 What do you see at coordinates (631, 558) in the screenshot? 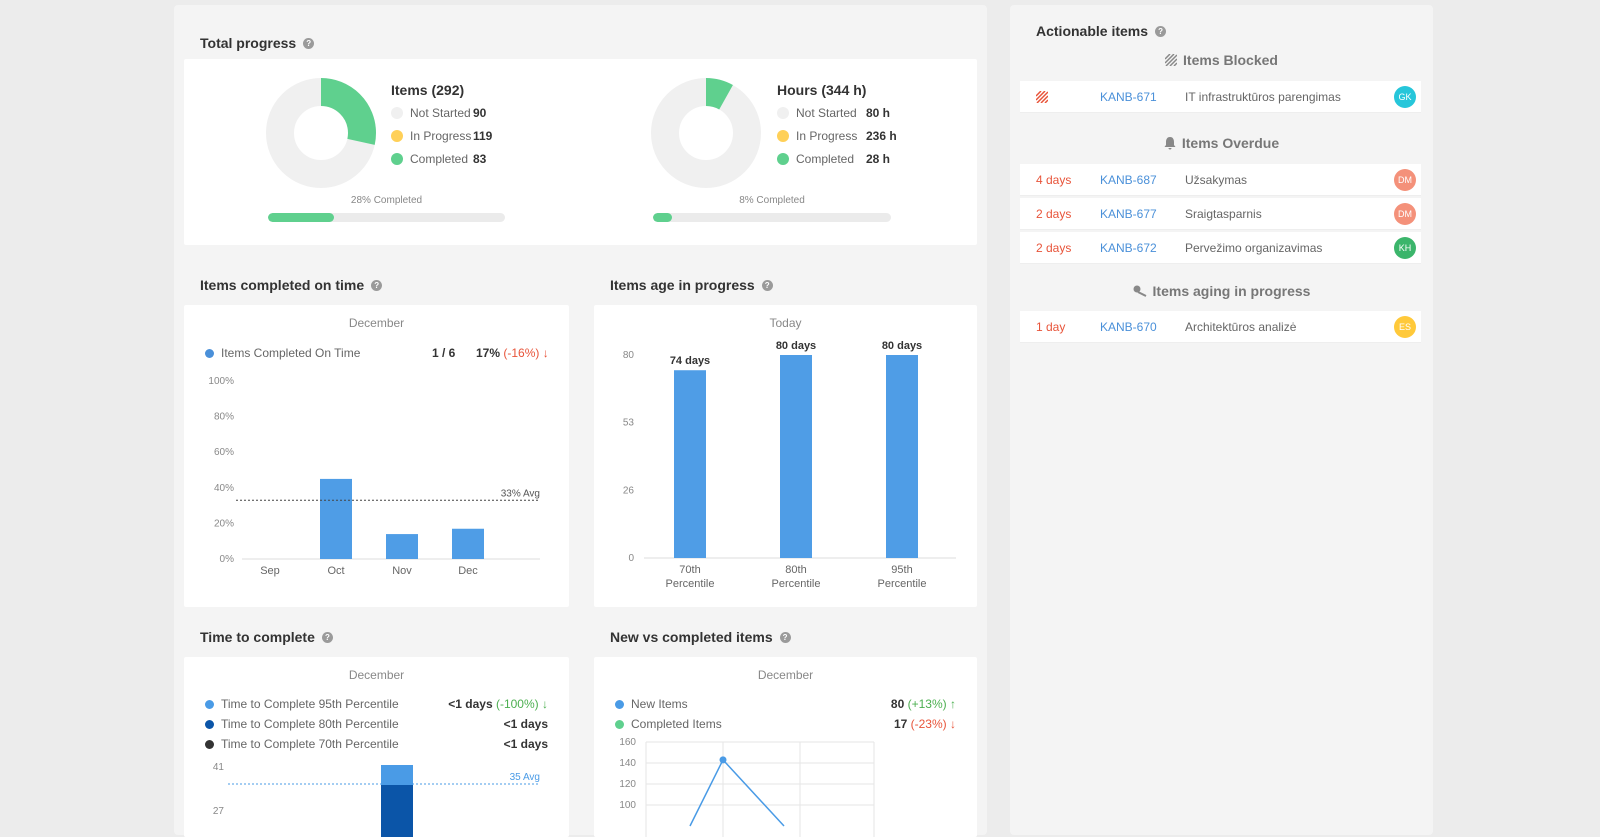
I see `y-tick-label: 0` at bounding box center [631, 558].